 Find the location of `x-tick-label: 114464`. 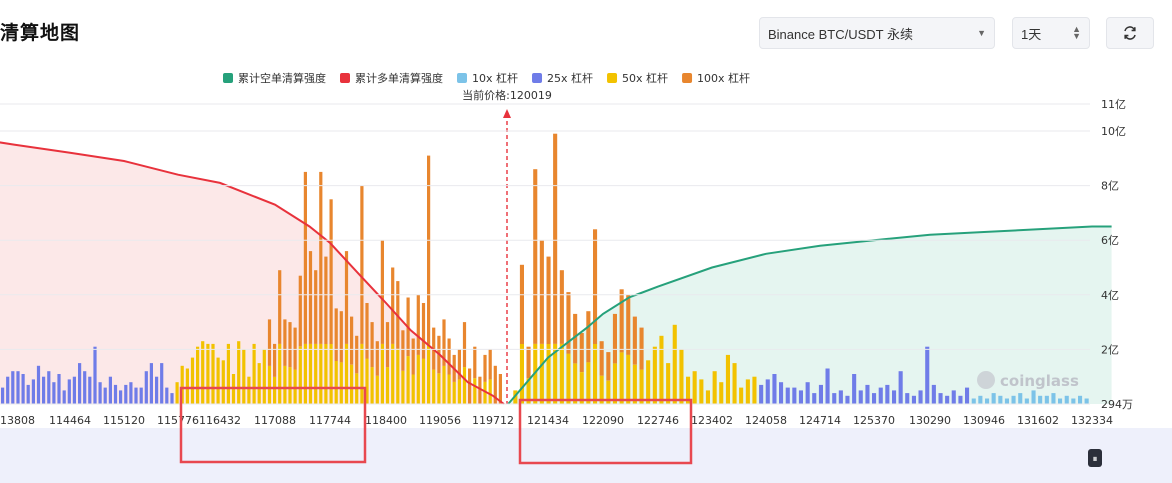

x-tick-label: 114464 is located at coordinates (70, 420).